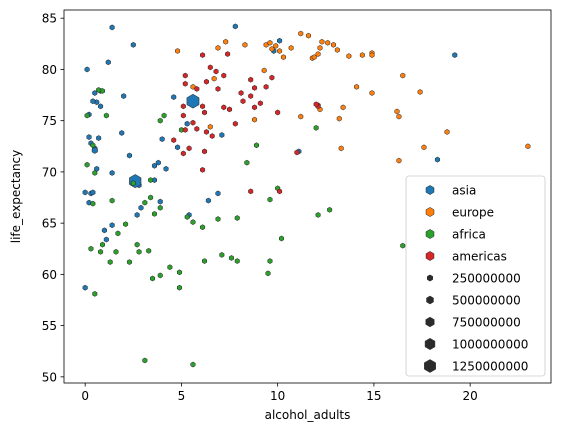  Describe the element at coordinates (49, 224) in the screenshot. I see `y-tick-label: 65` at that location.